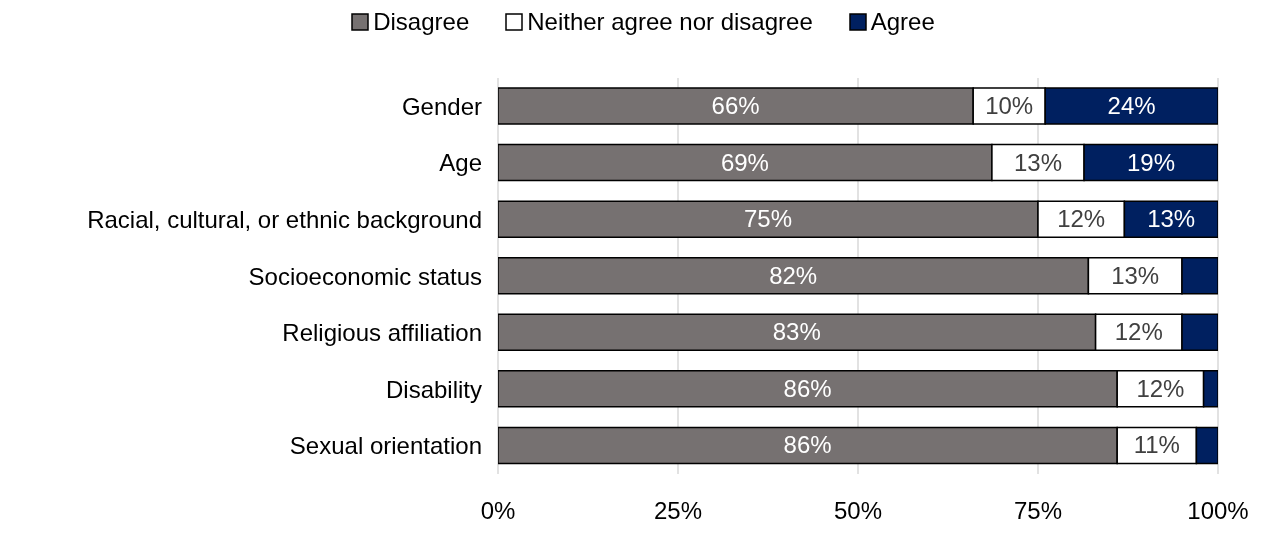 This screenshot has width=1262, height=542. Describe the element at coordinates (1218, 511) in the screenshot. I see `x-tick-label: 100%` at that location.